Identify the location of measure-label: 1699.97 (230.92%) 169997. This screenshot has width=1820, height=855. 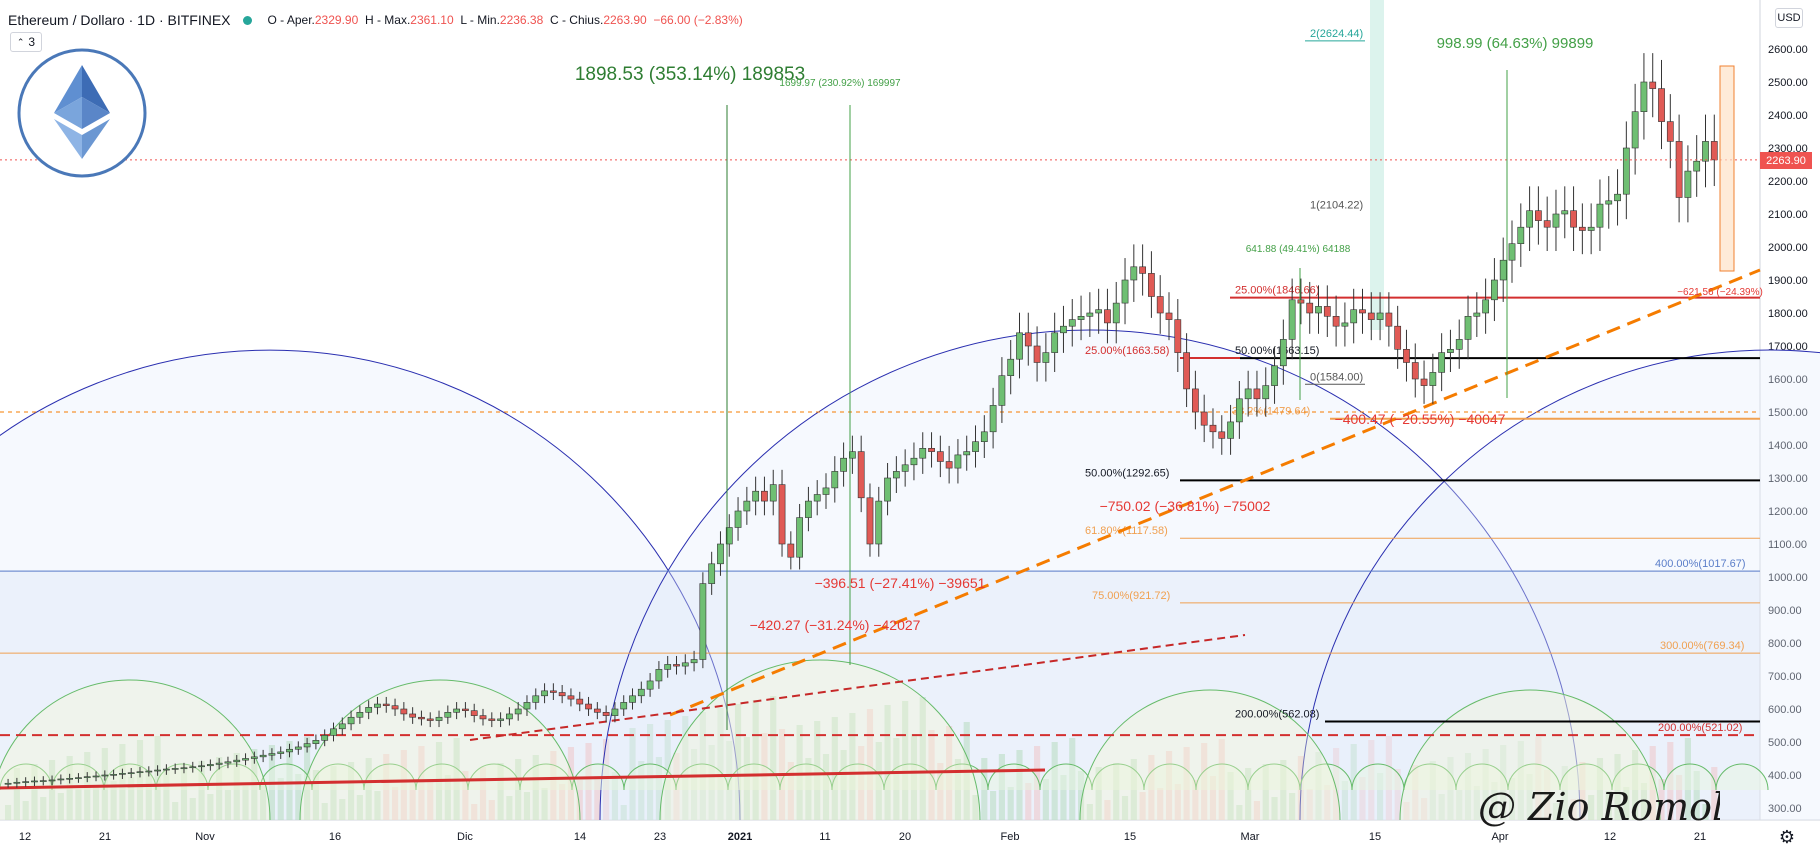
(840, 83).